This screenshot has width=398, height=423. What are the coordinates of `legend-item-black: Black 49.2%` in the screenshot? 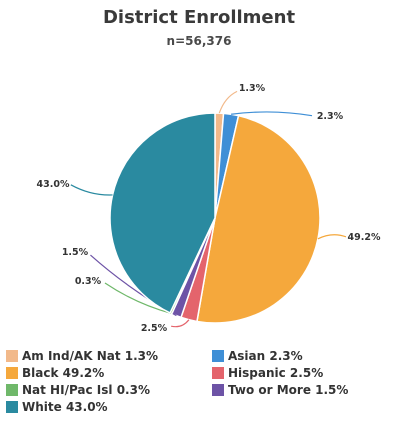 It's located at (55, 373).